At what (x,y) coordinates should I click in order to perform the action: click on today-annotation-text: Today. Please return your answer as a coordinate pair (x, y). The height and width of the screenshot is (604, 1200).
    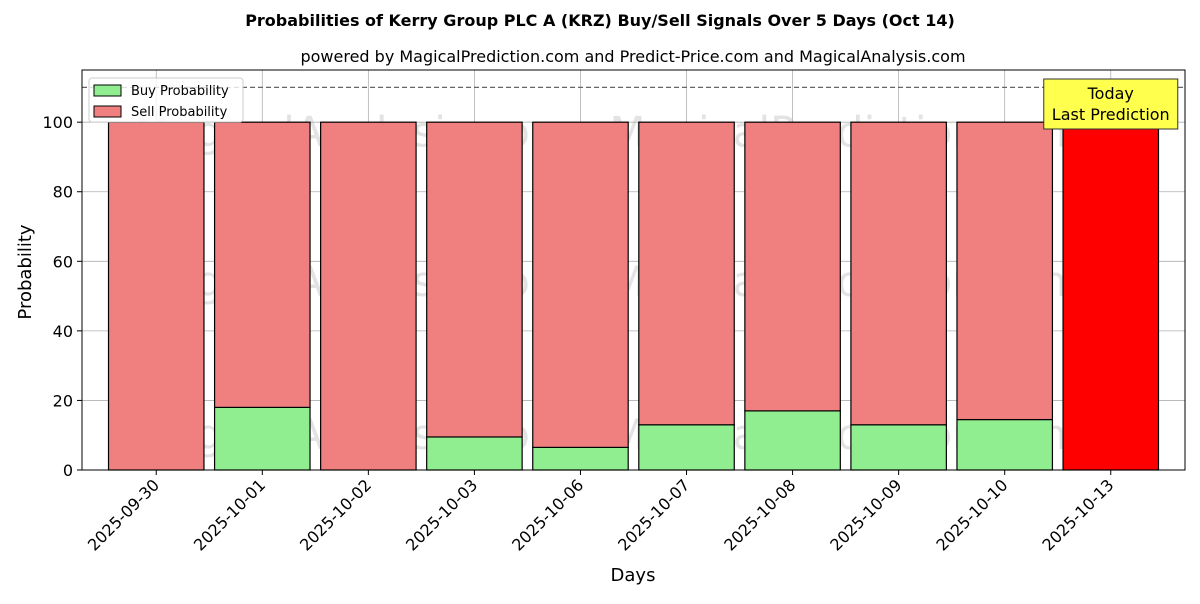
    Looking at the image, I should click on (1110, 93).